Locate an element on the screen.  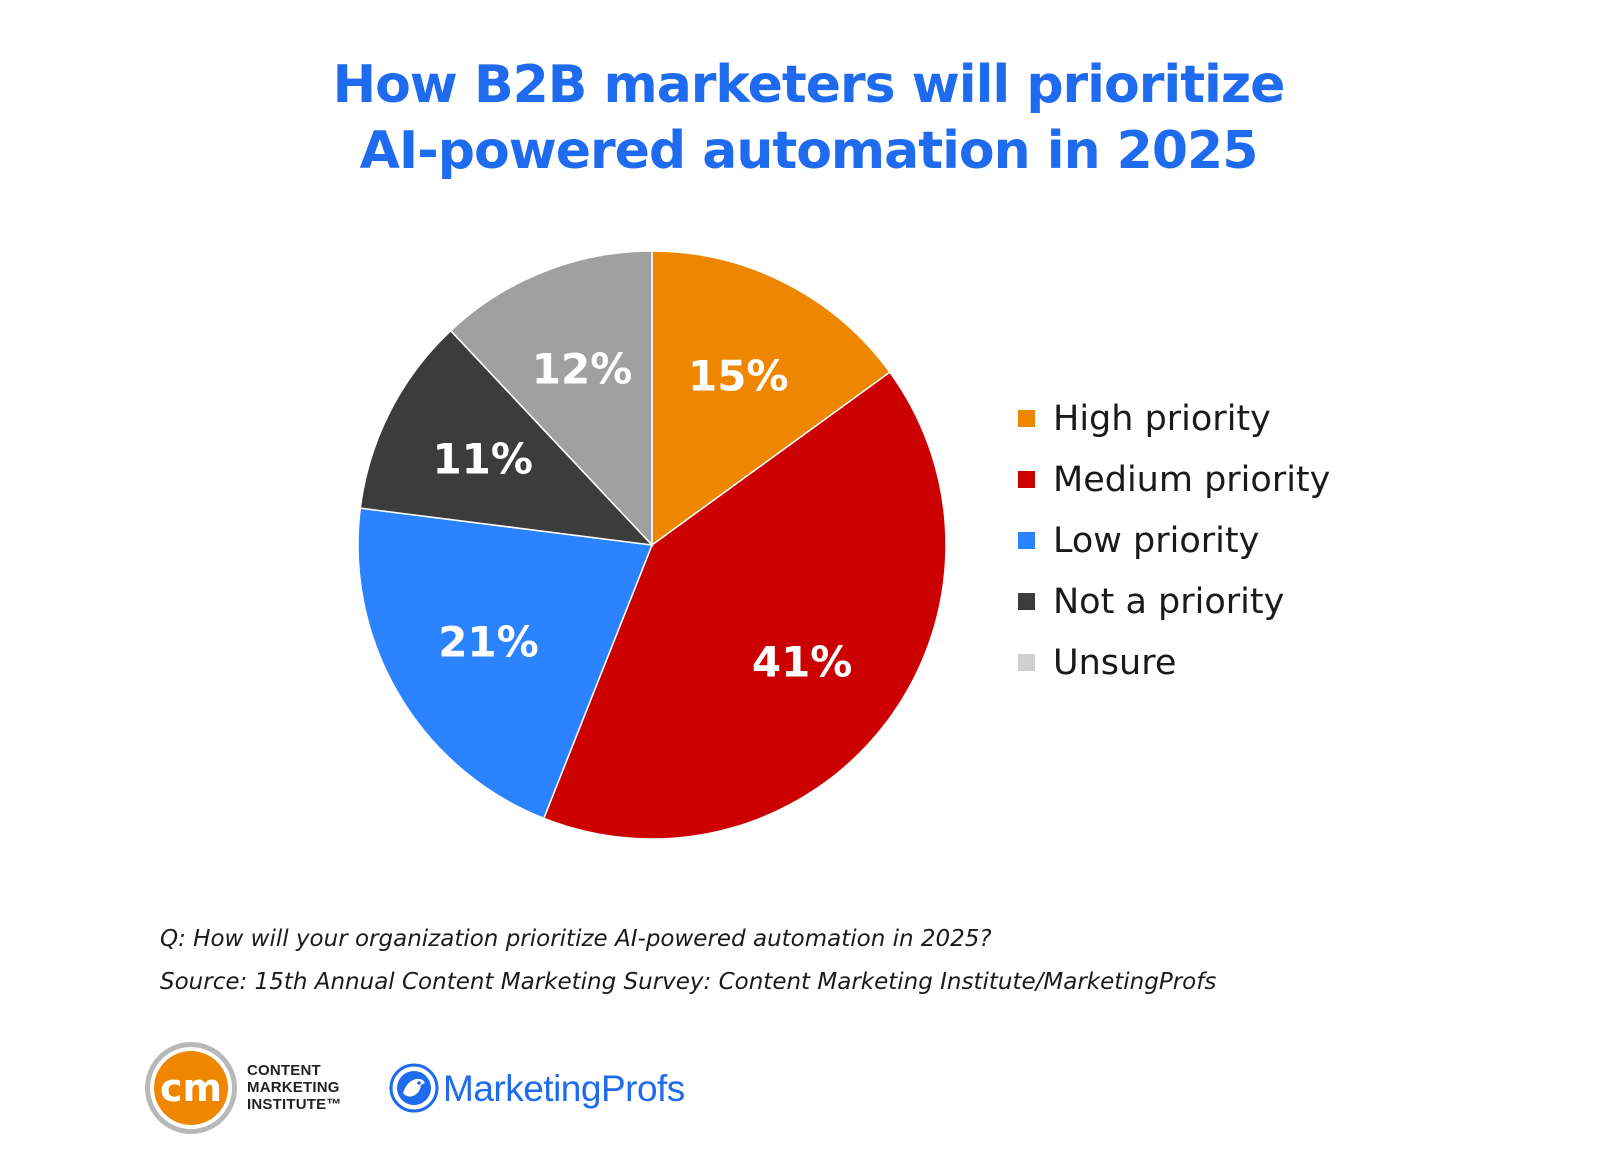
legend-item: Medium priority is located at coordinates (1174, 479).